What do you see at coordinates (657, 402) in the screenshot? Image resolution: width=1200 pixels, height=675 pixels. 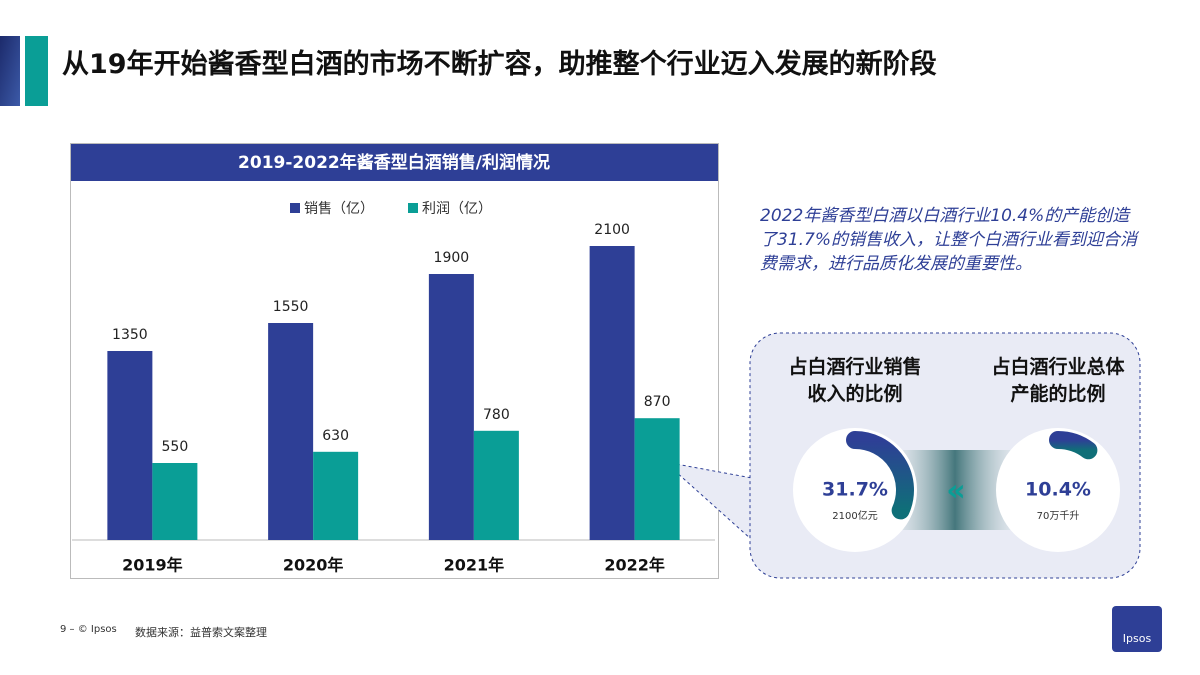 I see `data-label: 870` at bounding box center [657, 402].